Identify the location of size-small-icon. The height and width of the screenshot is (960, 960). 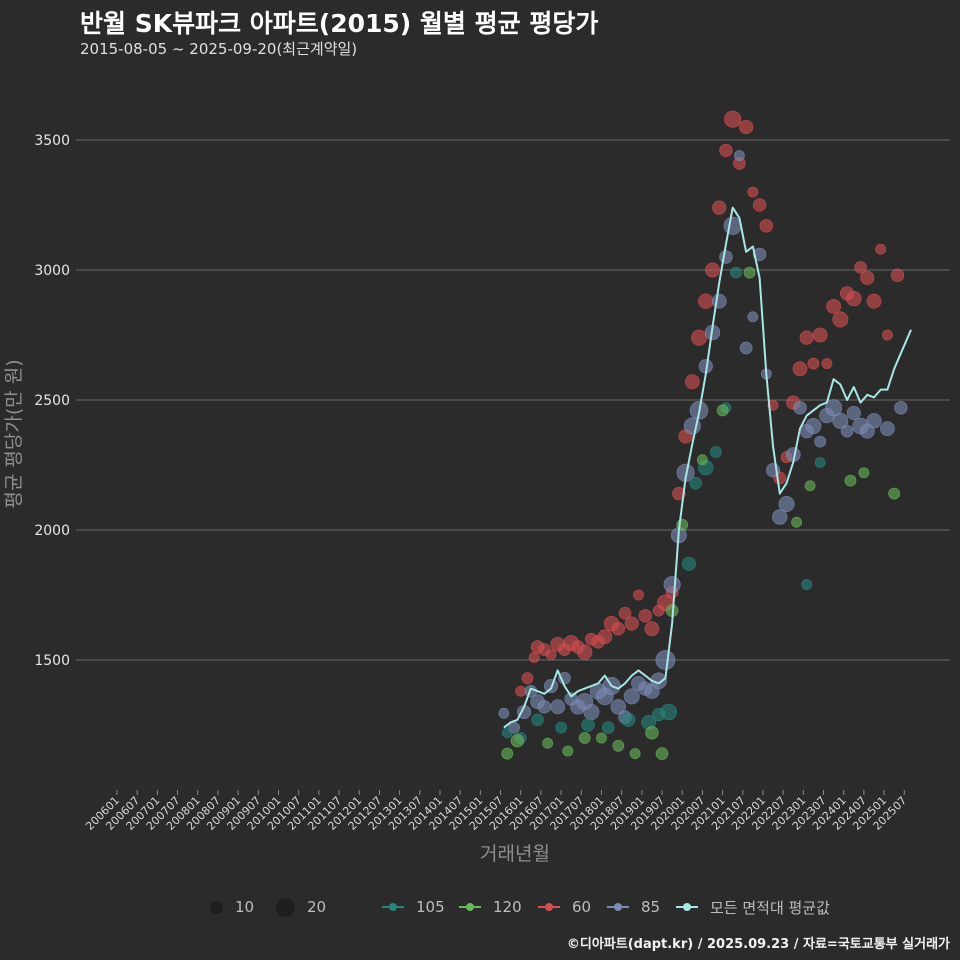
(216, 907).